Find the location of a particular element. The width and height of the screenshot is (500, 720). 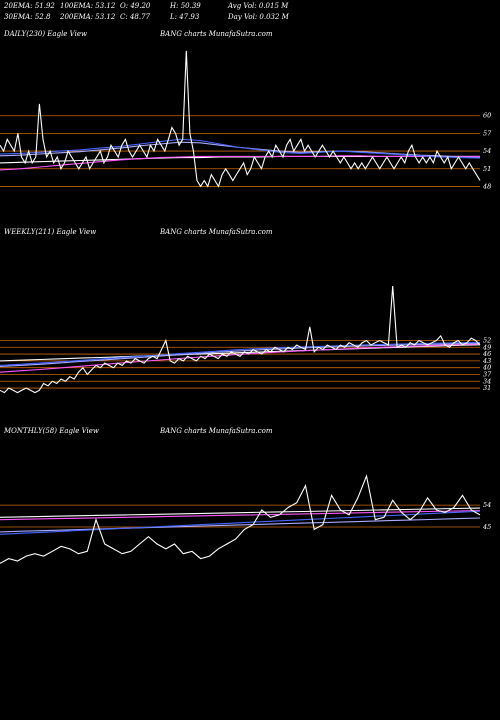

daily-ema100-line is located at coordinates (240, 163).